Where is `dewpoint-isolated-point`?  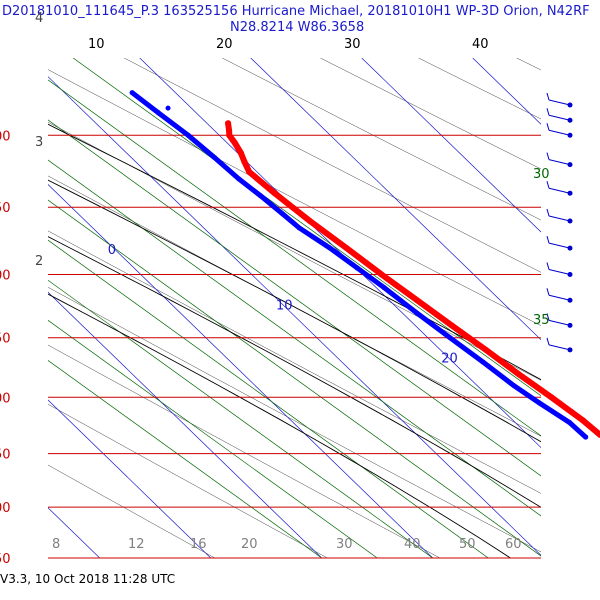
dewpoint-isolated-point is located at coordinates (168, 108).